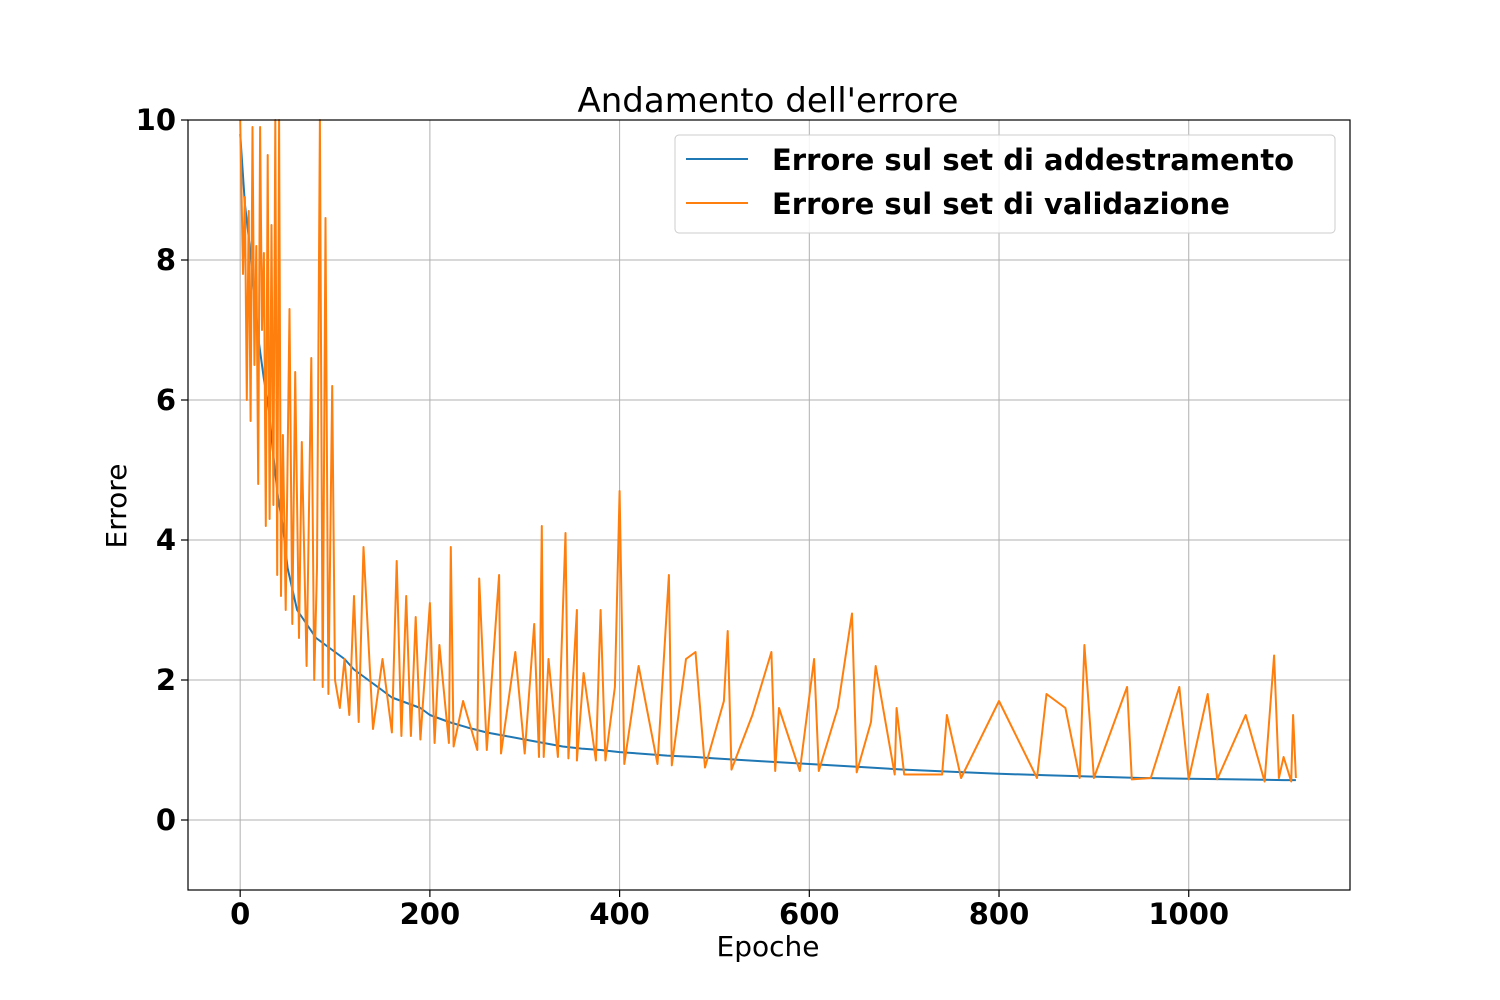 This screenshot has width=1500, height=1000. I want to click on x-axis-ticks: 0 200 400 600 800 1000, so click(729, 910).